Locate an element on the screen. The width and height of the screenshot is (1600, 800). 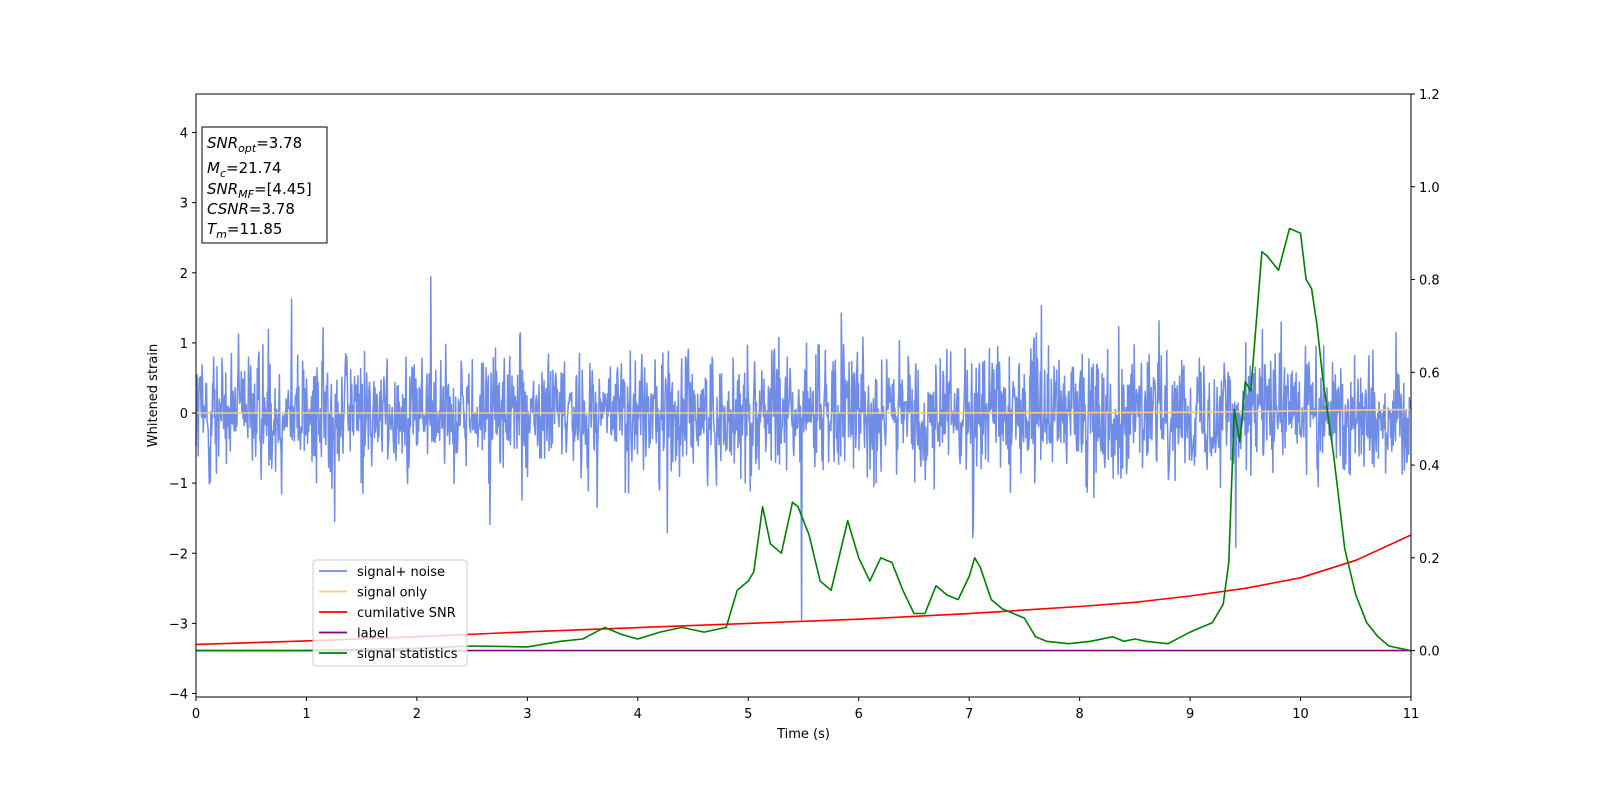
annotation-value: =[4.45] is located at coordinates (283, 189).